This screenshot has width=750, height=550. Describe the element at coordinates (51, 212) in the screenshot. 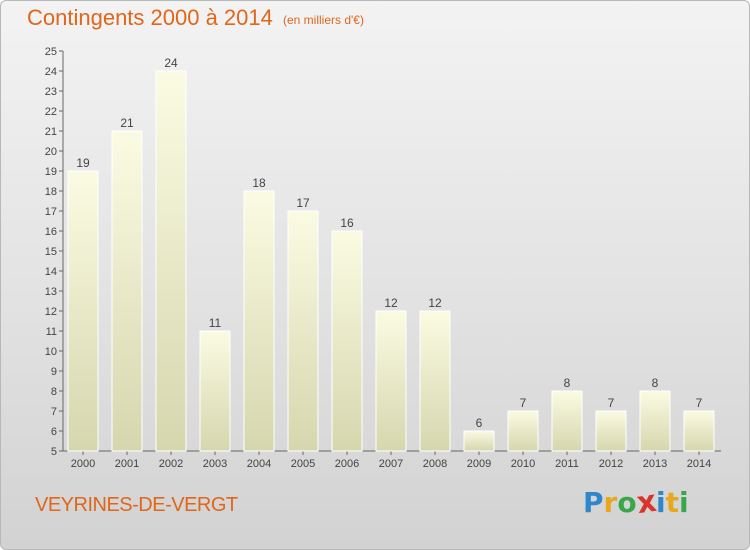

I see `y-tick-label: 17` at that location.